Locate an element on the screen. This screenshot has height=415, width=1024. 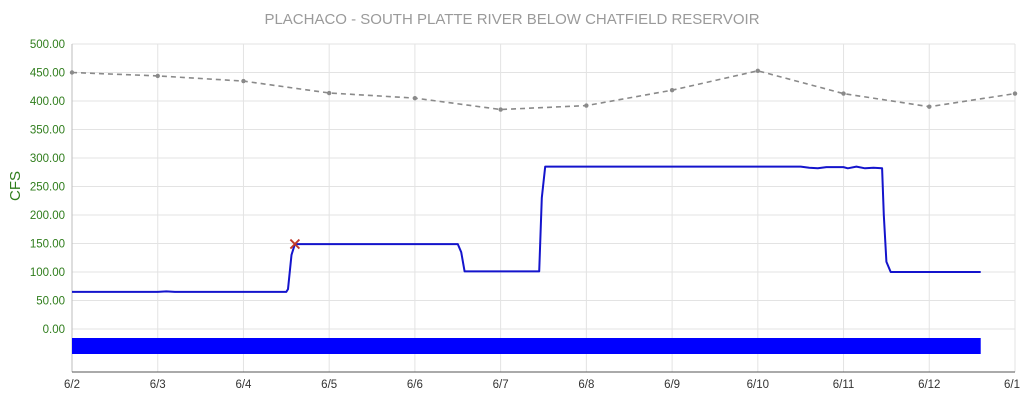
y-tick-label: 250.00 is located at coordinates (47, 188).